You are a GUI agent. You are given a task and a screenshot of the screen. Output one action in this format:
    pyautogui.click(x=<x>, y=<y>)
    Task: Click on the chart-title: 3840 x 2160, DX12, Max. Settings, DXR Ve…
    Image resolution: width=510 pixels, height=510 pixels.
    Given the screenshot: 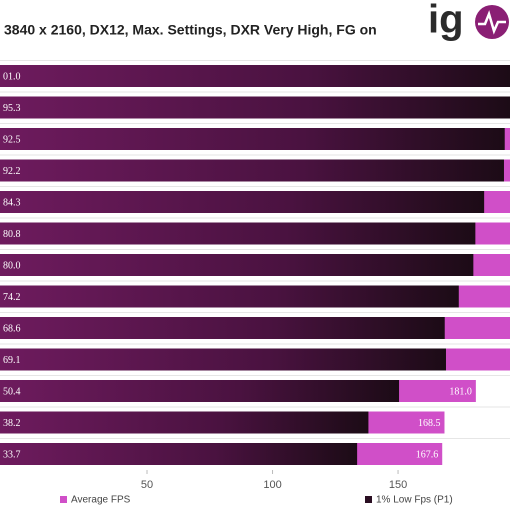 What is the action you would take?
    pyautogui.click(x=190, y=30)
    